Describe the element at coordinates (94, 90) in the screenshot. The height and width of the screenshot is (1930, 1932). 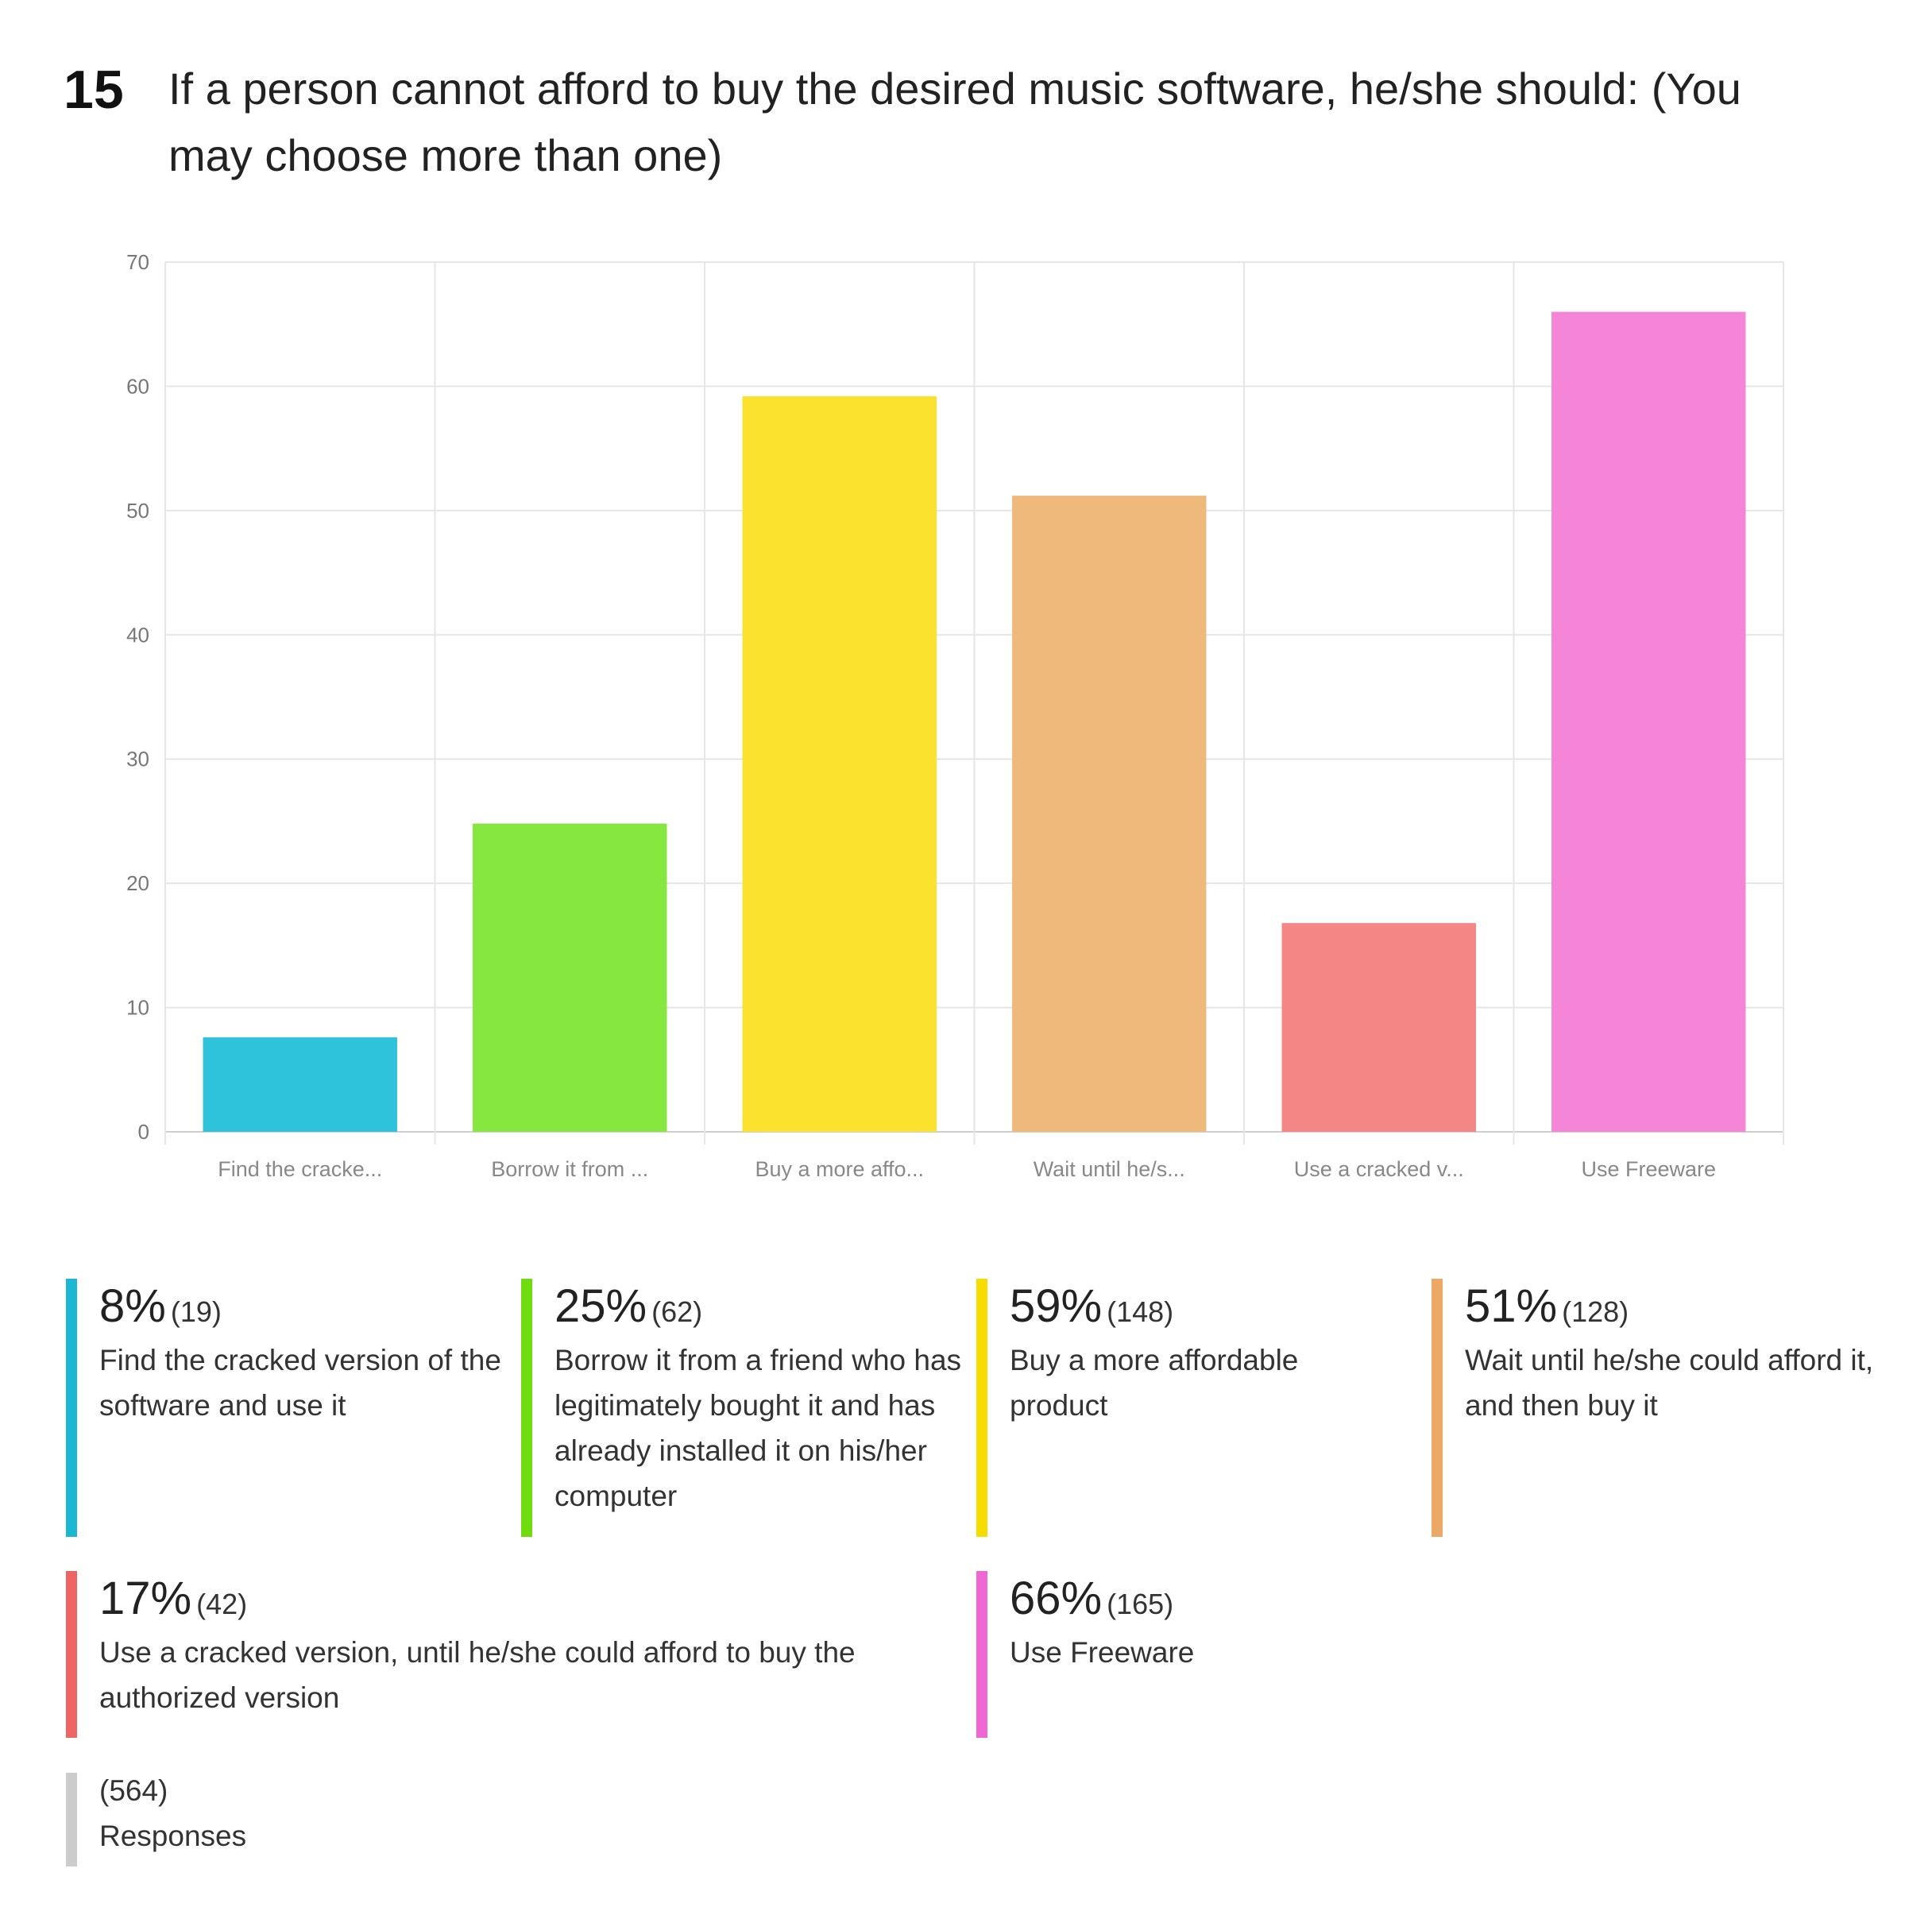
I see `question-number: 15` at that location.